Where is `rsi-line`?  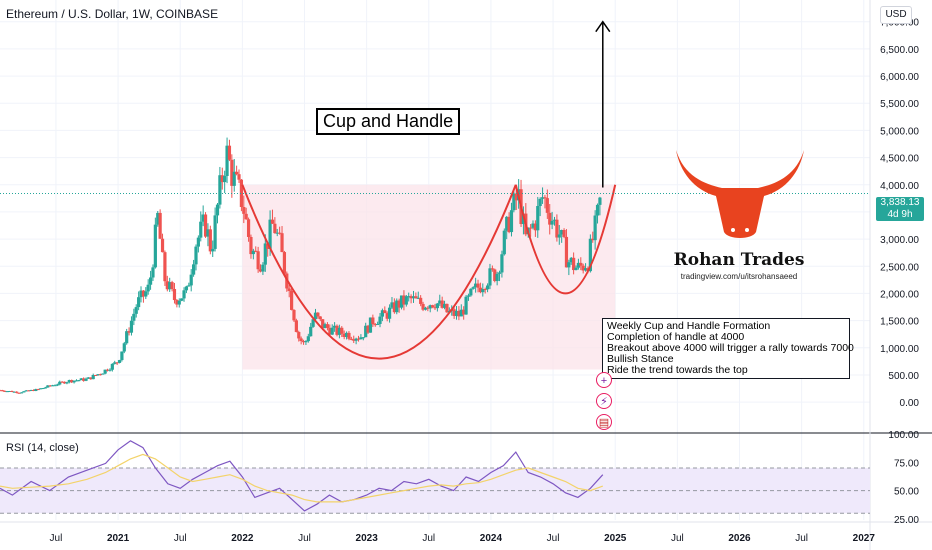 rsi-line is located at coordinates (302, 476).